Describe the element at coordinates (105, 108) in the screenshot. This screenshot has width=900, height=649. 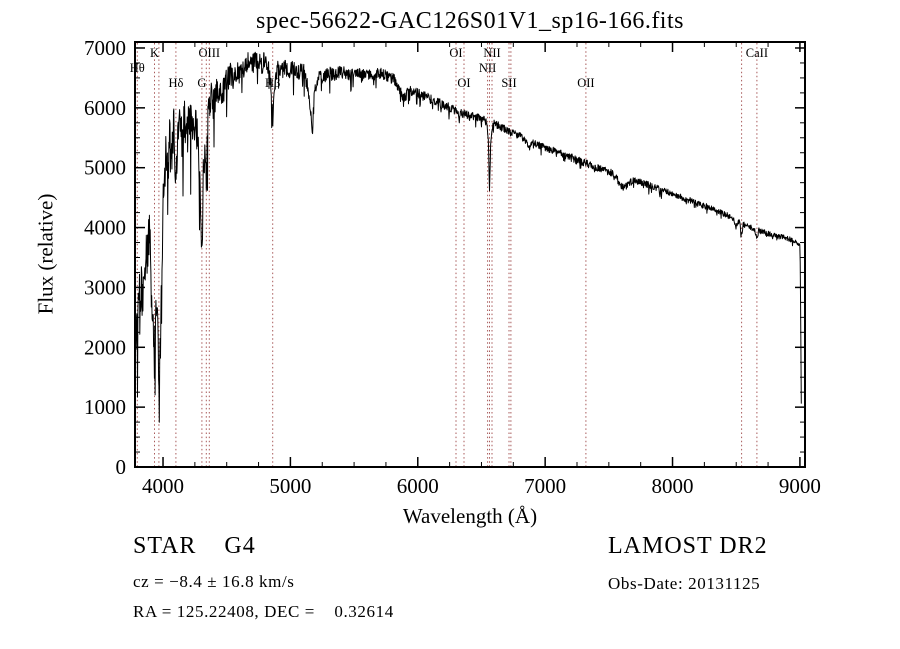
I see `y-tick-label: 6000` at that location.